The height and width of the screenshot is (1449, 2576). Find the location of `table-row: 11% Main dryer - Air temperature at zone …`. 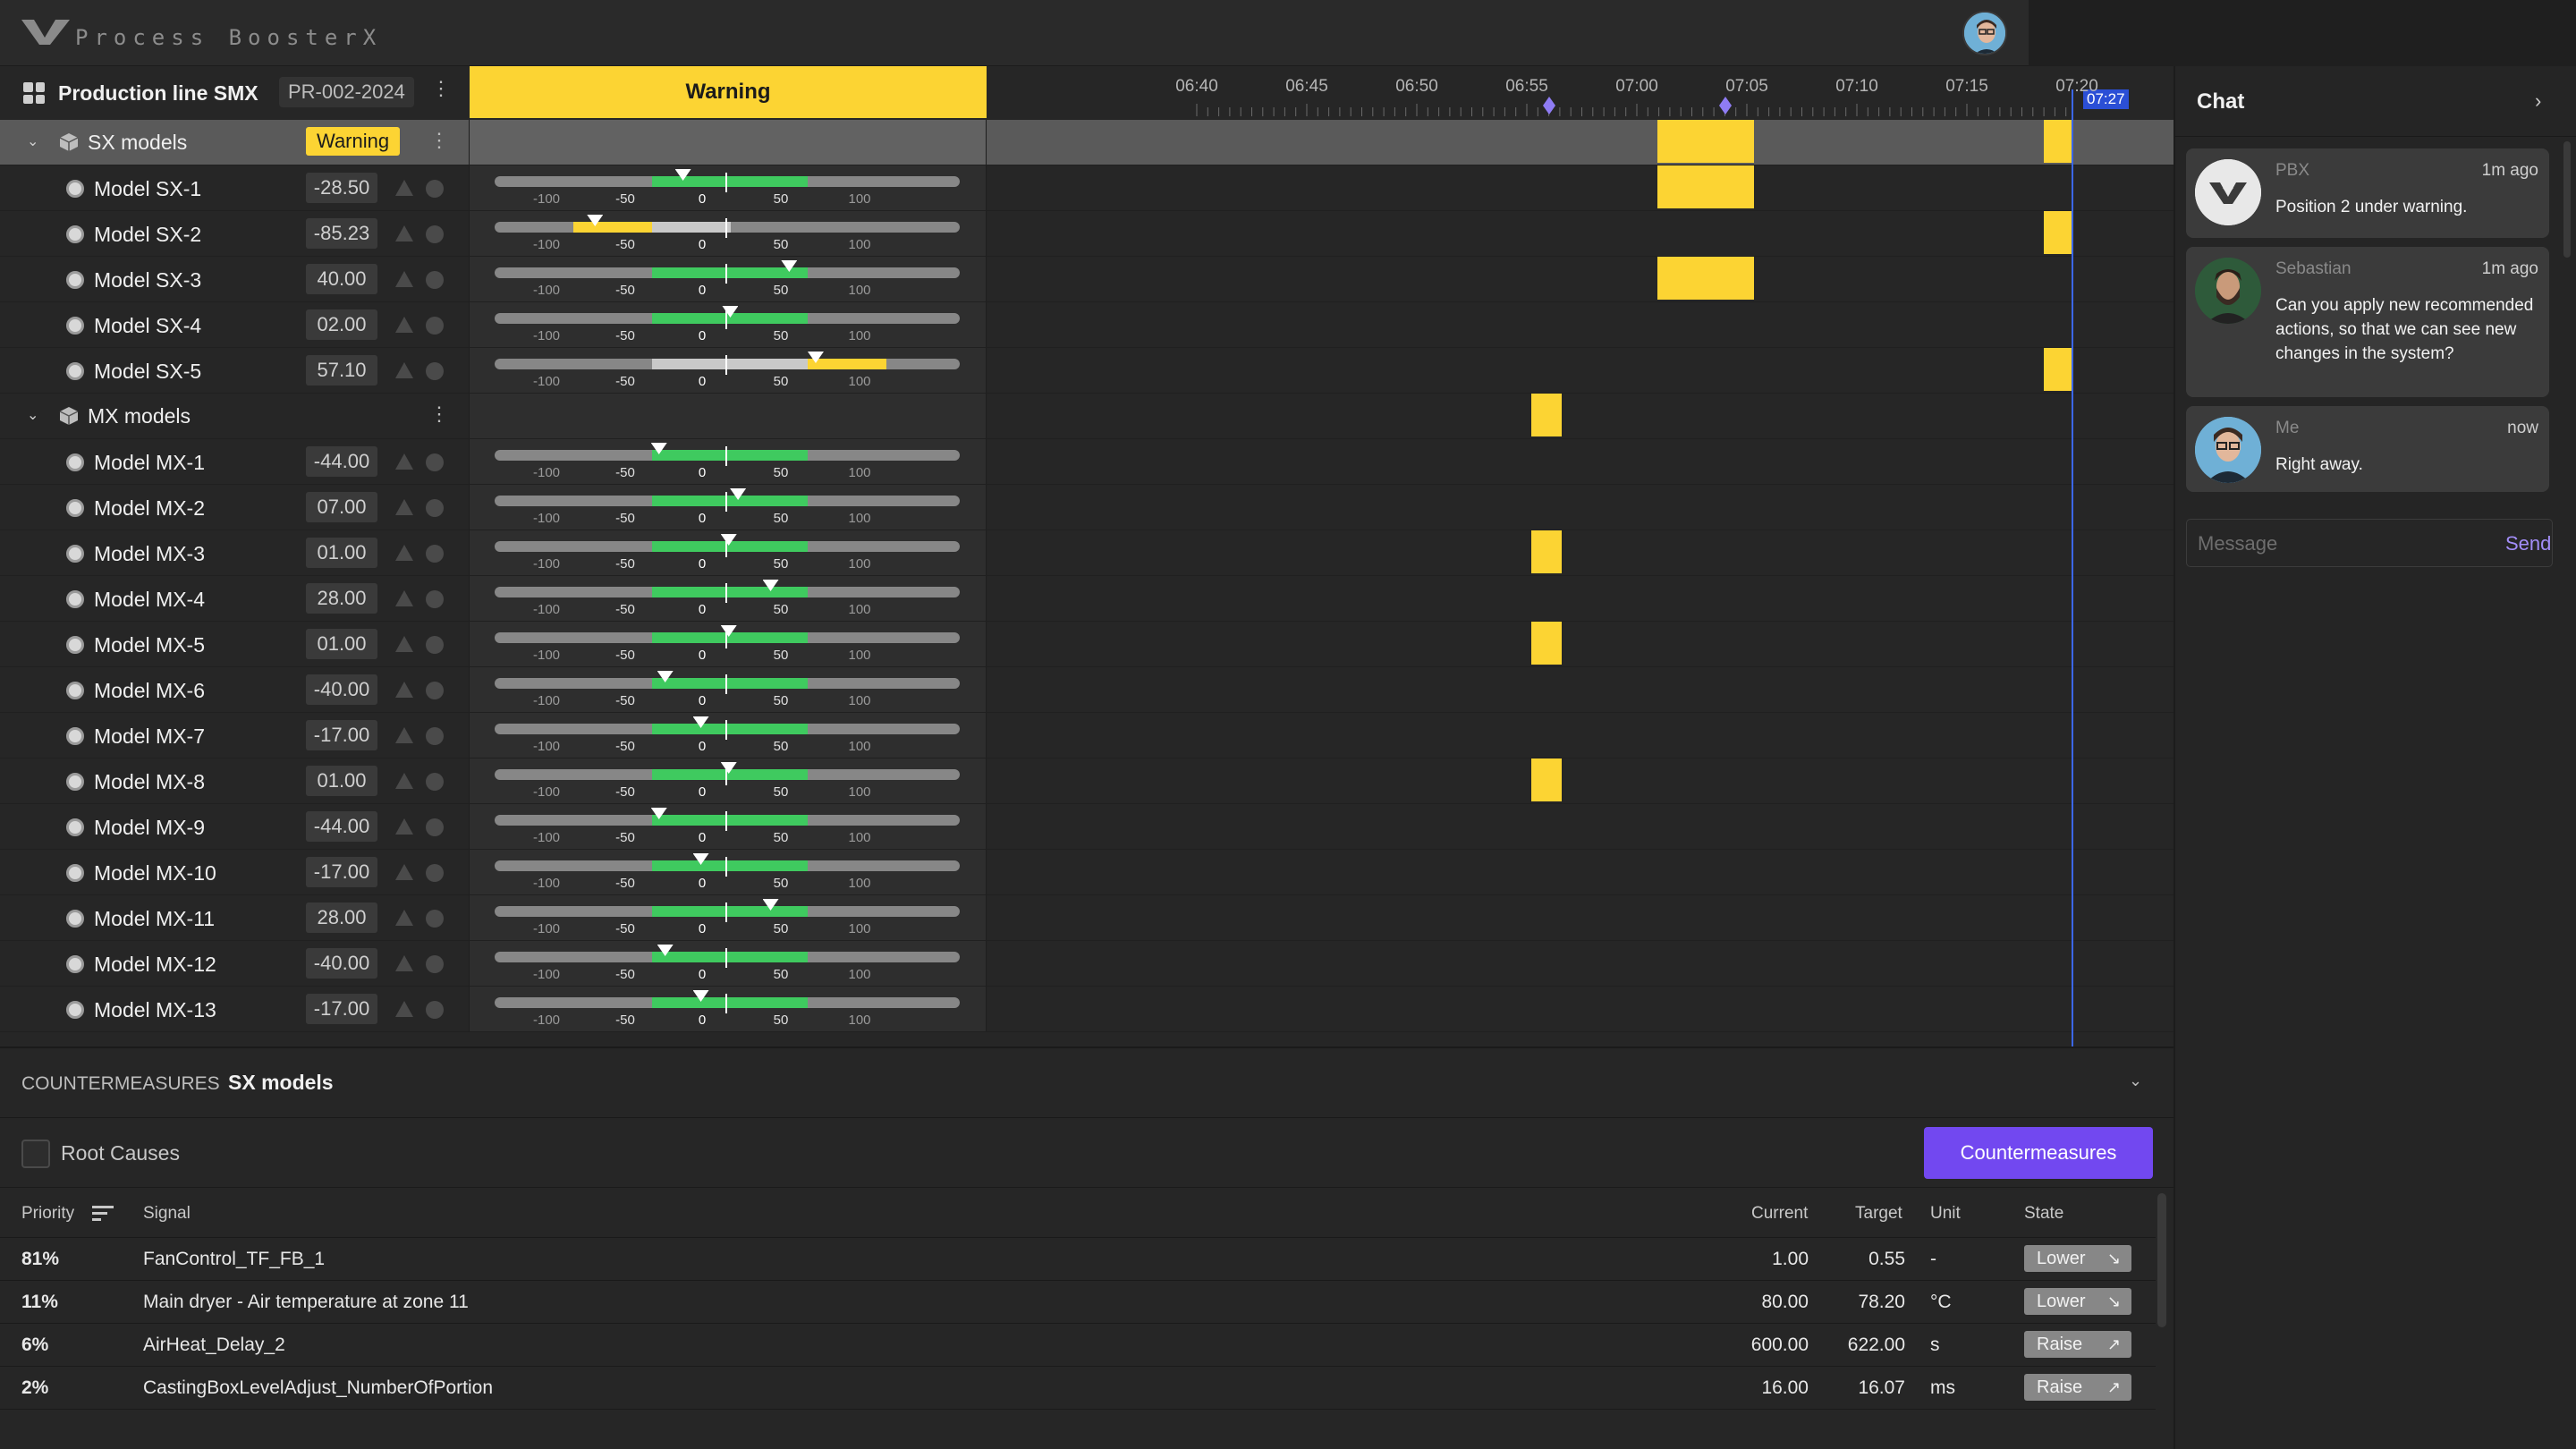

table-row: 11% Main dryer - Air temperature at zone … is located at coordinates (1078, 1302).